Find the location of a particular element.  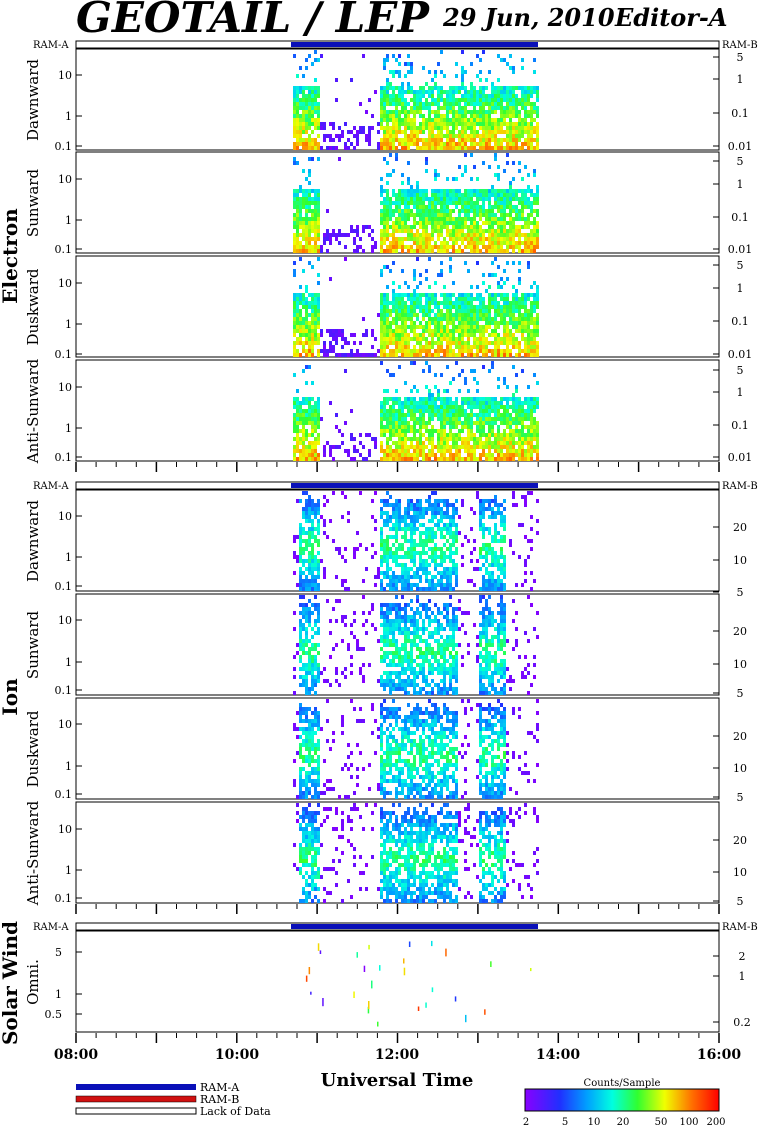

editor-label: Editor-A is located at coordinates (671, 17).